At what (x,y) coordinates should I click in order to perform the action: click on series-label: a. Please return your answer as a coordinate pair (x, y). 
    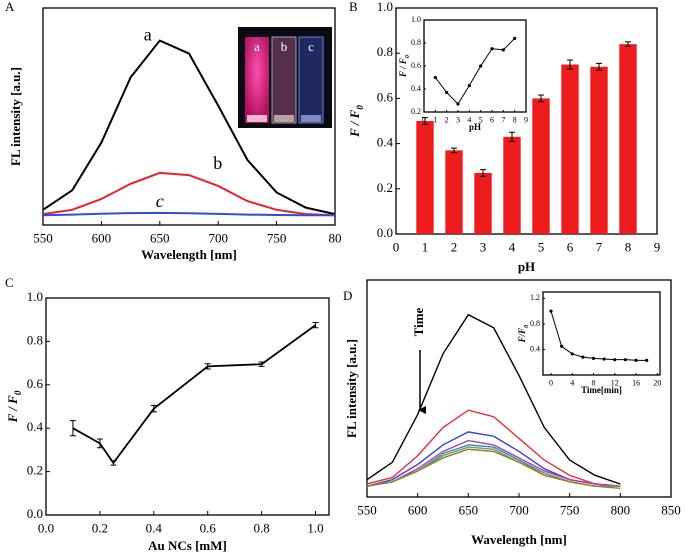
    Looking at the image, I should click on (148, 35).